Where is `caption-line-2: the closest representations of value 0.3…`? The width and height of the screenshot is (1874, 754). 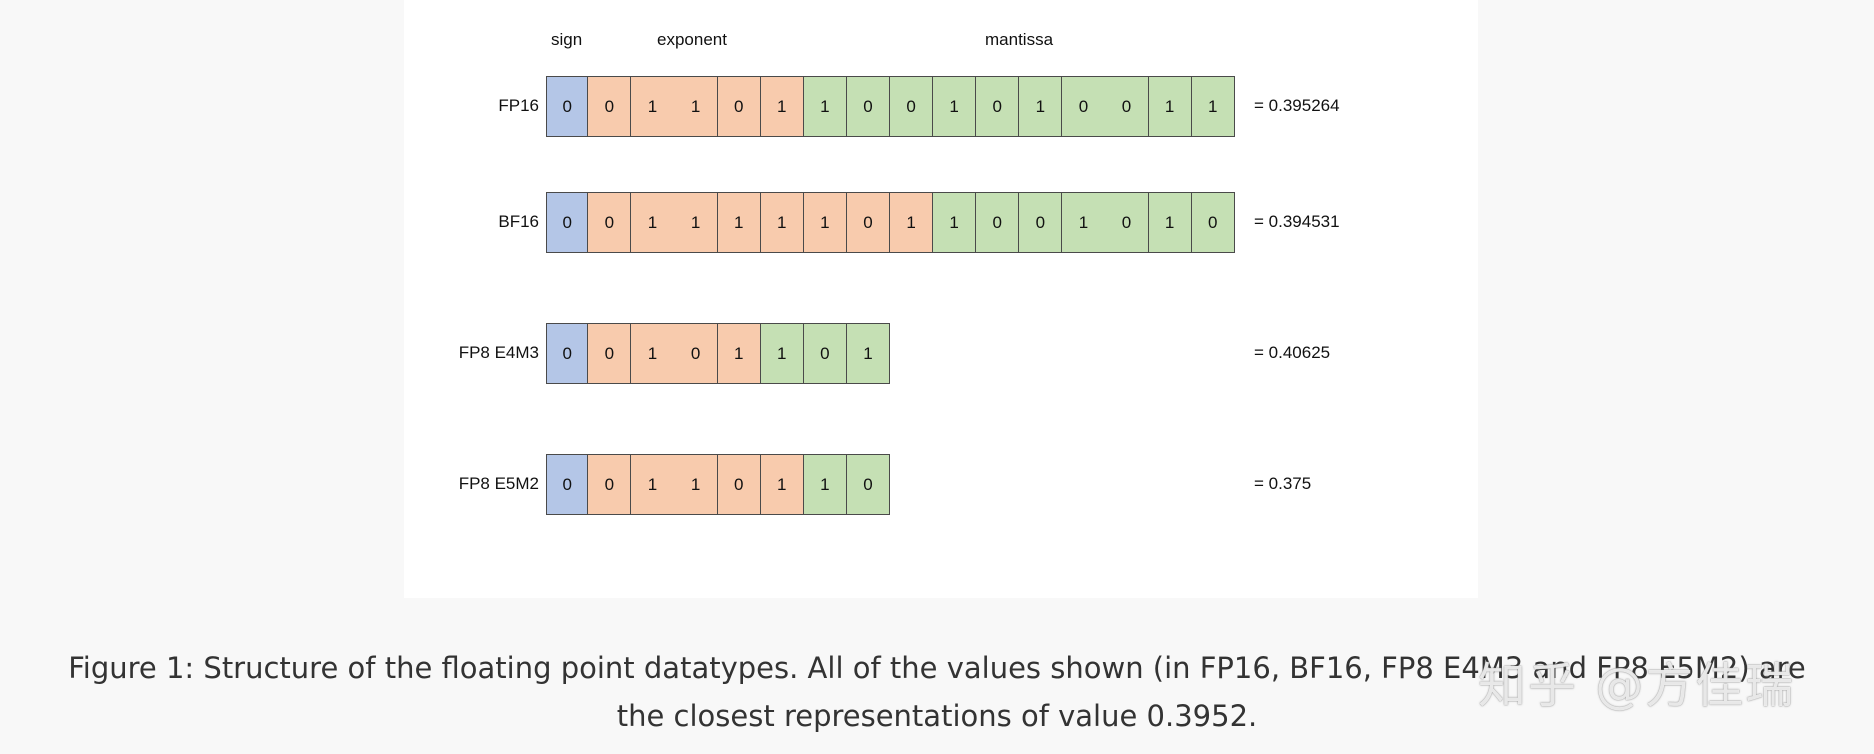 caption-line-2: the closest representations of value 0.3… is located at coordinates (937, 716).